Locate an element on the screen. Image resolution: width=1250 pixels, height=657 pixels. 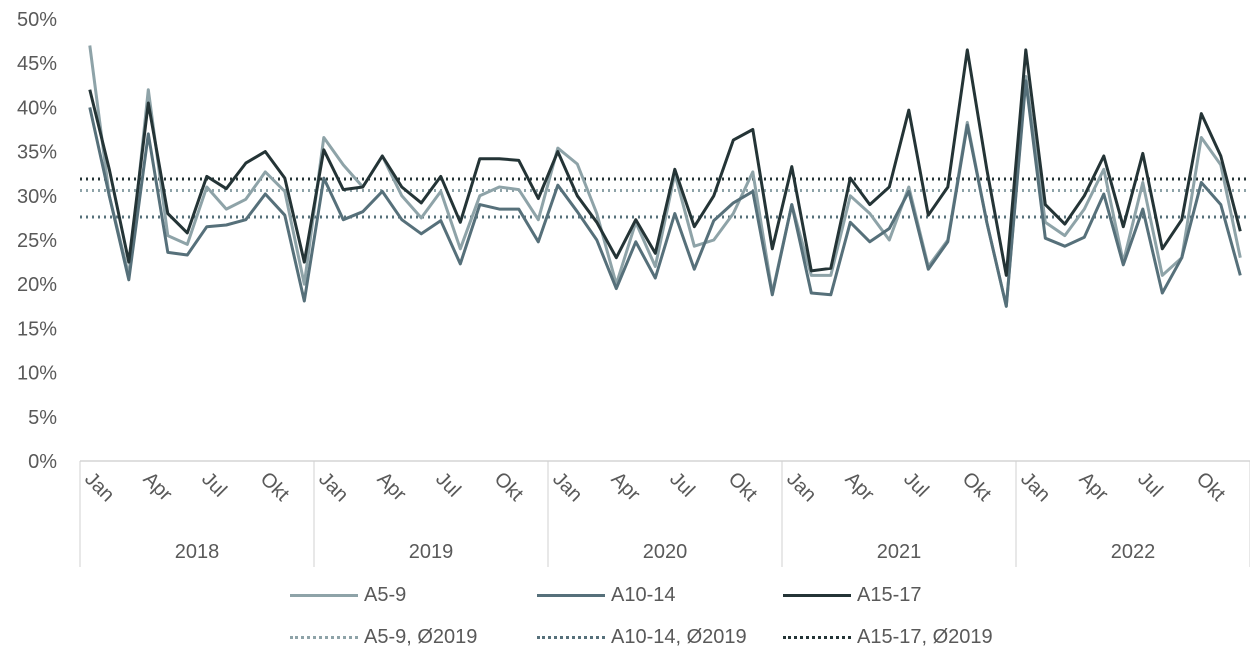
y-axis-ticks: 0% 5% 10% 15% 20% 25% 30% 35% 40% 45% 50% is located at coordinates (37, 241).